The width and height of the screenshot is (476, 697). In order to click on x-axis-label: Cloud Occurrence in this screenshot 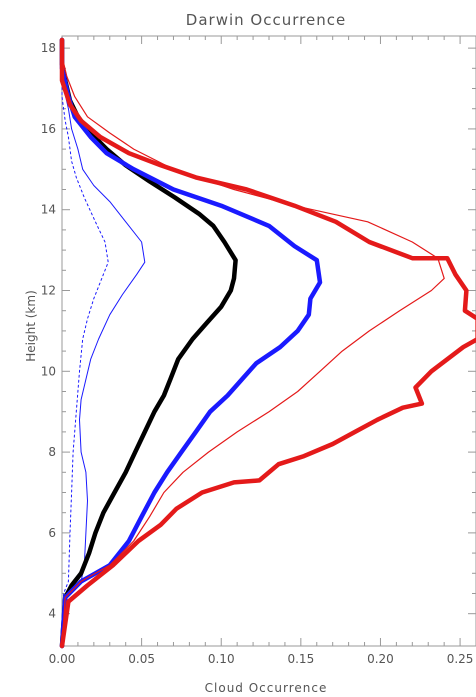, I will do `click(266, 688)`.